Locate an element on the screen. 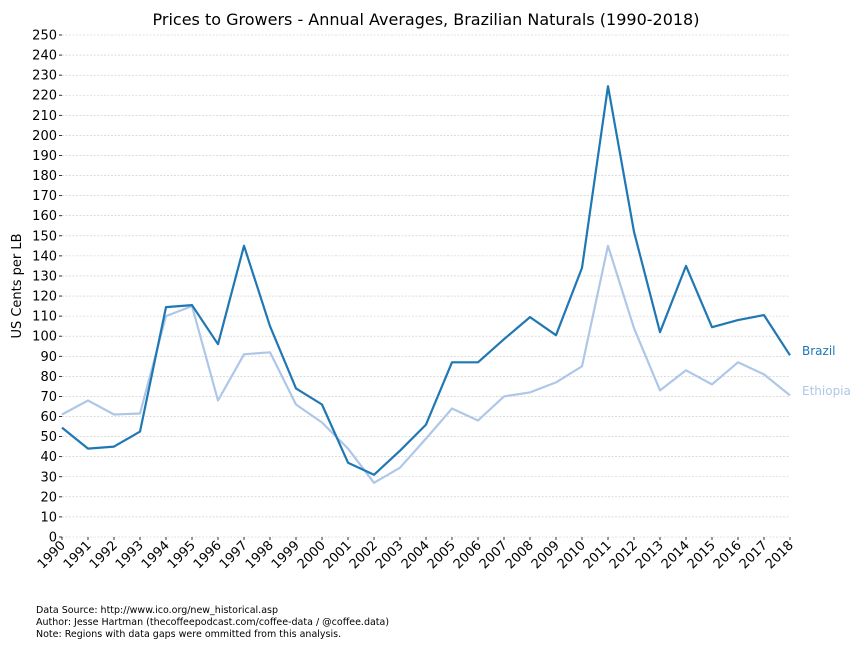 Image resolution: width=864 pixels, height=648 pixels. x-tick-label-2009: 2009 is located at coordinates (546, 555).